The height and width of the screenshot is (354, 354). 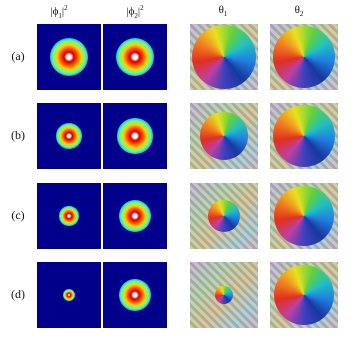 I want to click on column-header: θ1, so click(x=223, y=11).